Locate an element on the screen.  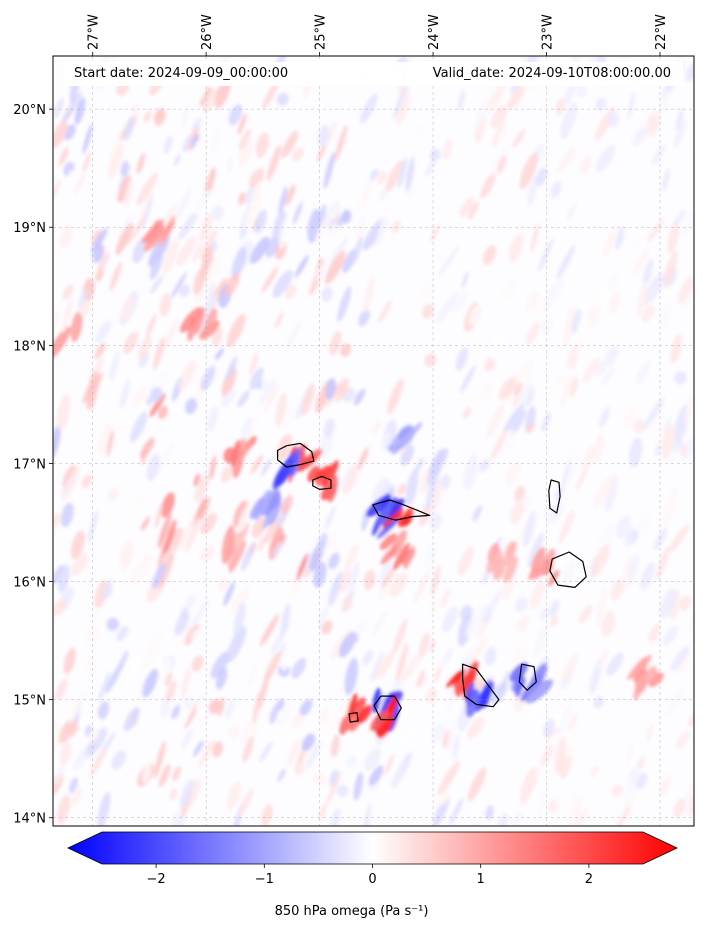
island-outline is located at coordinates (322, 482).